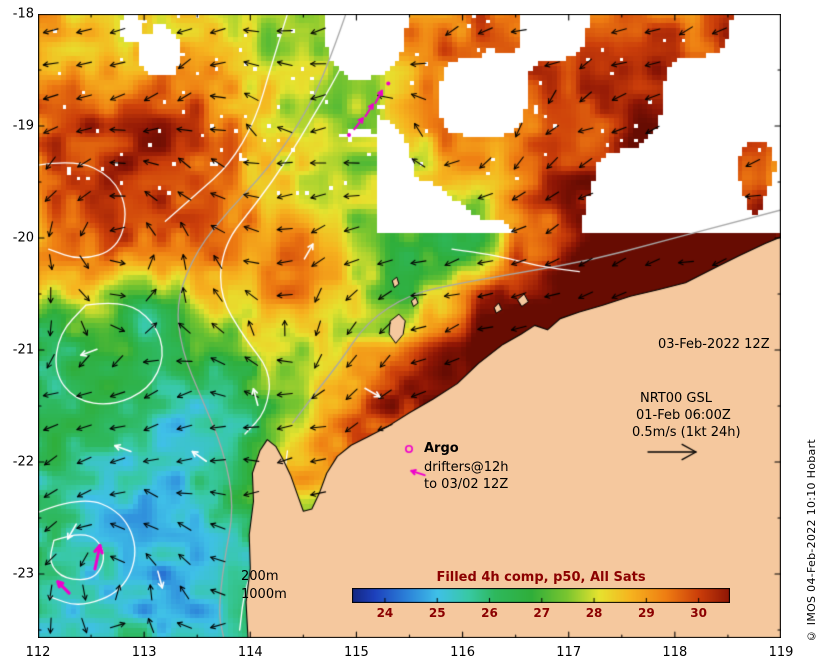 The height and width of the screenshot is (672, 819). What do you see at coordinates (781, 652) in the screenshot?
I see `x-axis-tick-label: 119` at bounding box center [781, 652].